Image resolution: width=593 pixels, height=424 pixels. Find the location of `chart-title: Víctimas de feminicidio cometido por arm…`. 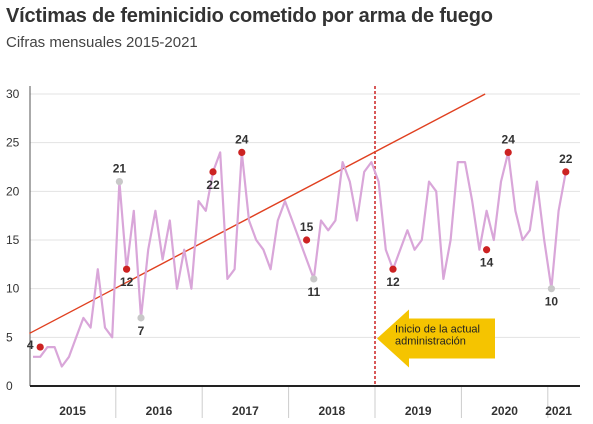

chart-title: Víctimas de feminicidio cometido por arm… is located at coordinates (249, 16).